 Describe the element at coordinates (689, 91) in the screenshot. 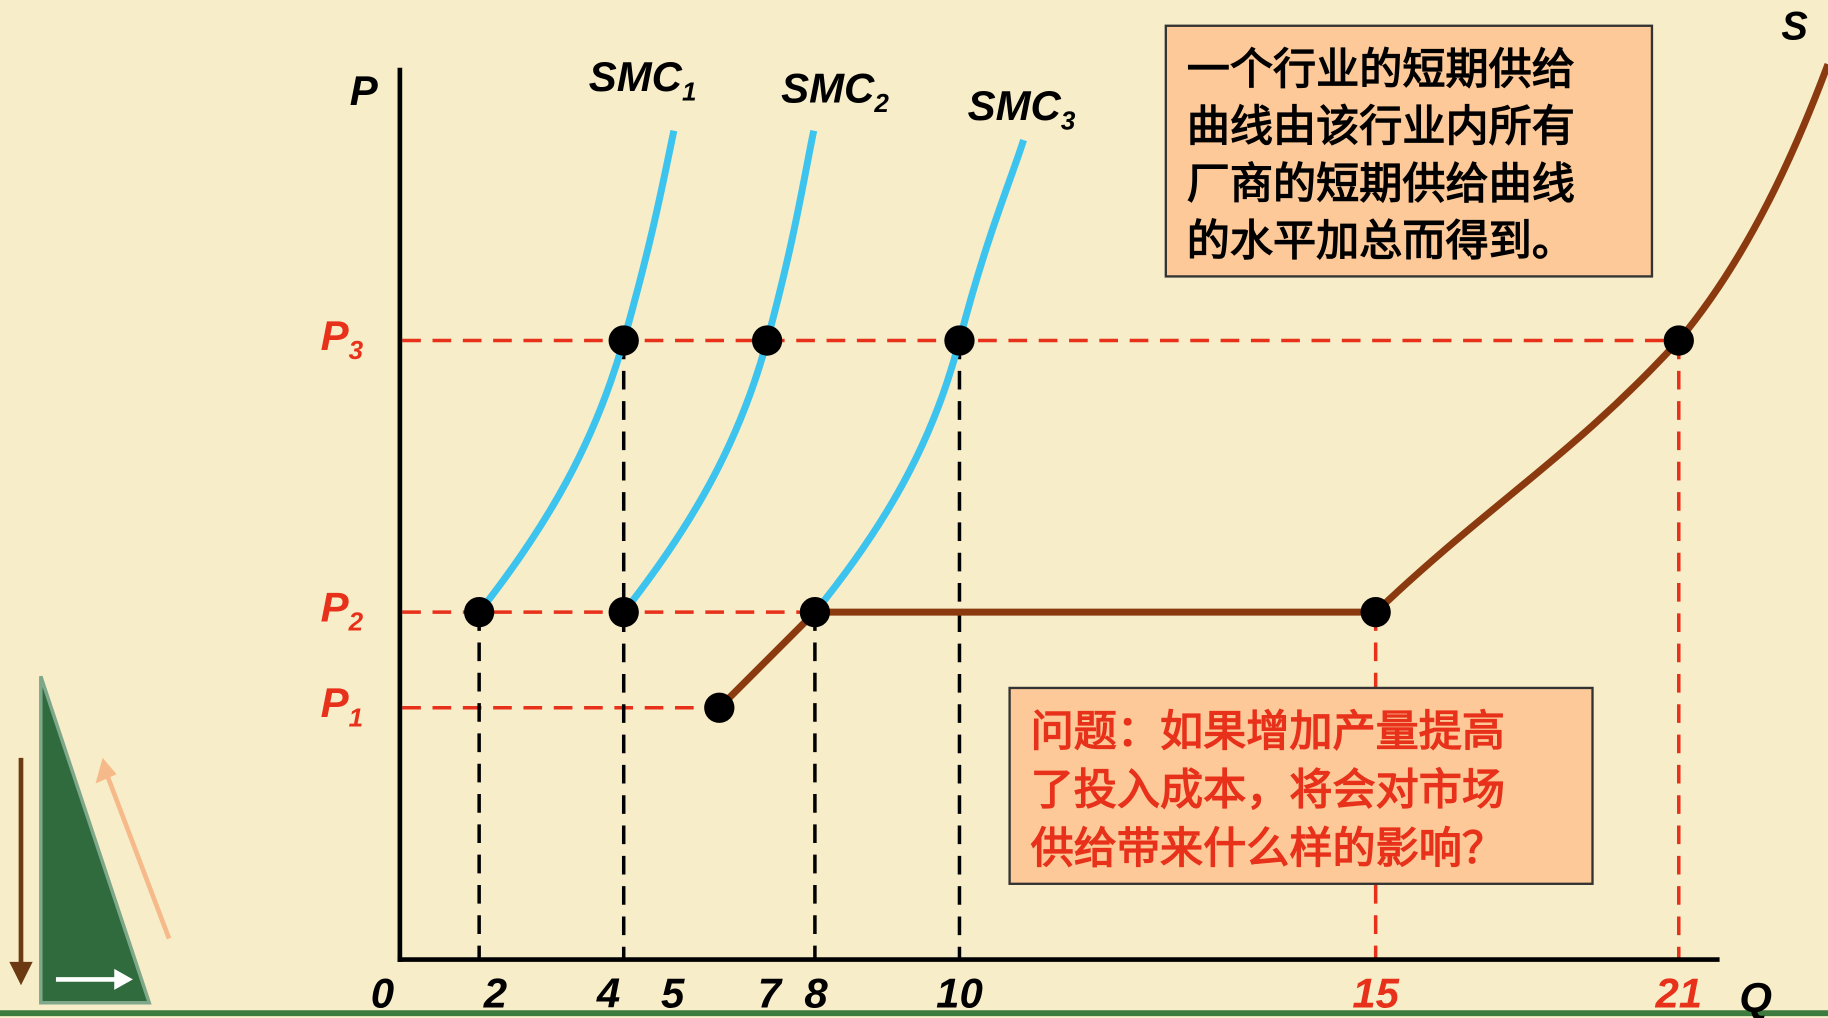

I see `curve-label-sub: 1` at that location.